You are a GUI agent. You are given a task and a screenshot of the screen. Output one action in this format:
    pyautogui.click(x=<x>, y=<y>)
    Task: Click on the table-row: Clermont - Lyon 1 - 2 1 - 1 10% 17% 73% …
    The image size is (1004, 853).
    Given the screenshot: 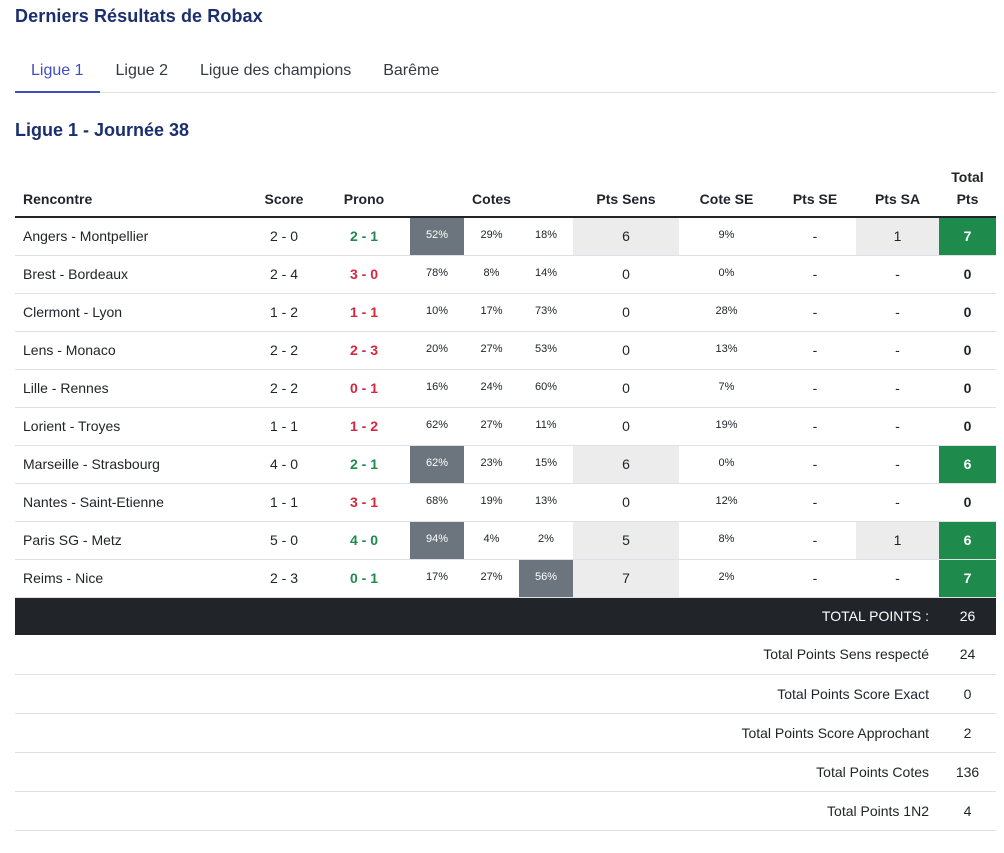 What is the action you would take?
    pyautogui.click(x=505, y=312)
    